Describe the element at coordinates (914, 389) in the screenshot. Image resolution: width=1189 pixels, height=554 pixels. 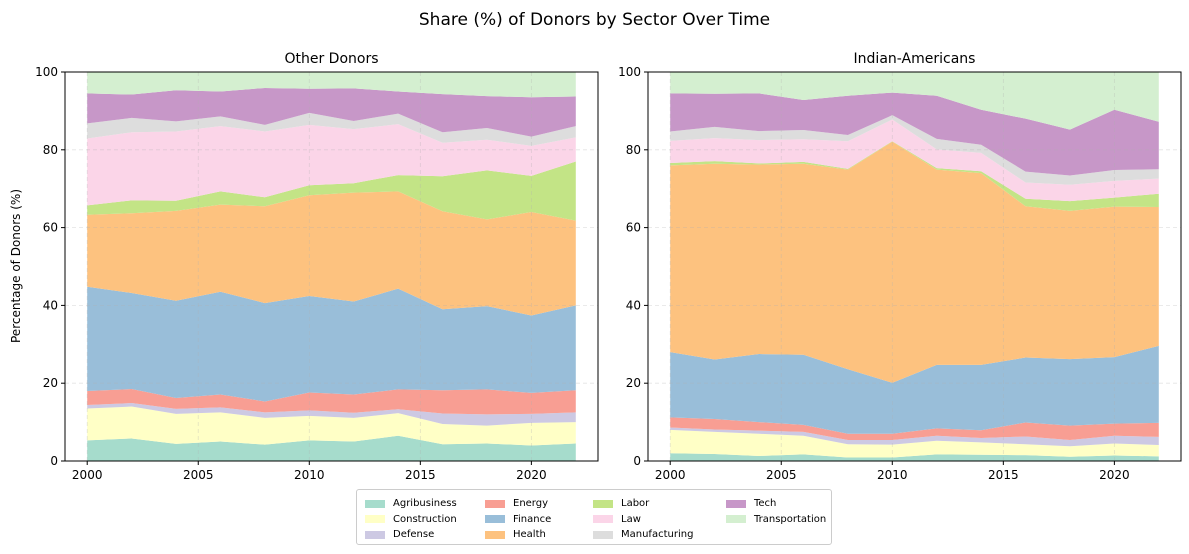
I see `area-finance-indian-americans` at that location.